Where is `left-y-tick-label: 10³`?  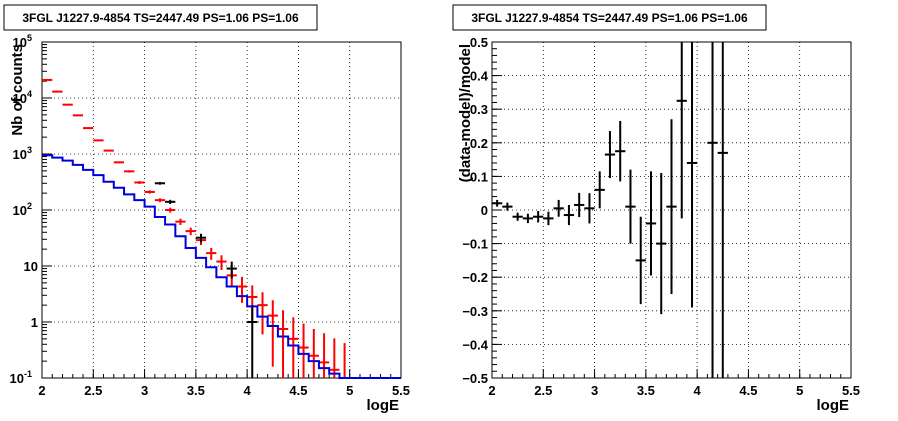 left-y-tick-label: 10³ is located at coordinates (22, 153).